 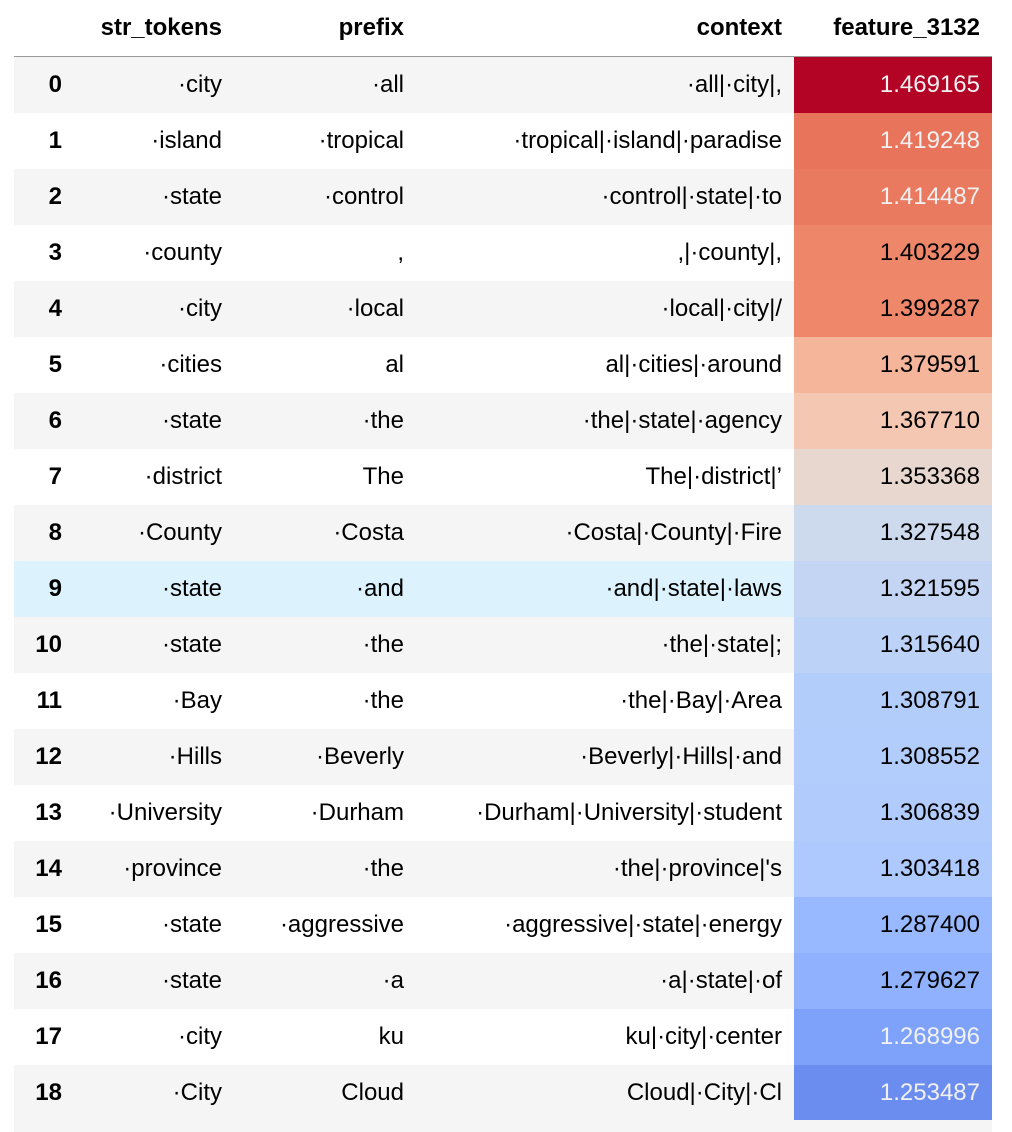 What do you see at coordinates (605, 28) in the screenshot?
I see `column-header-context: context` at bounding box center [605, 28].